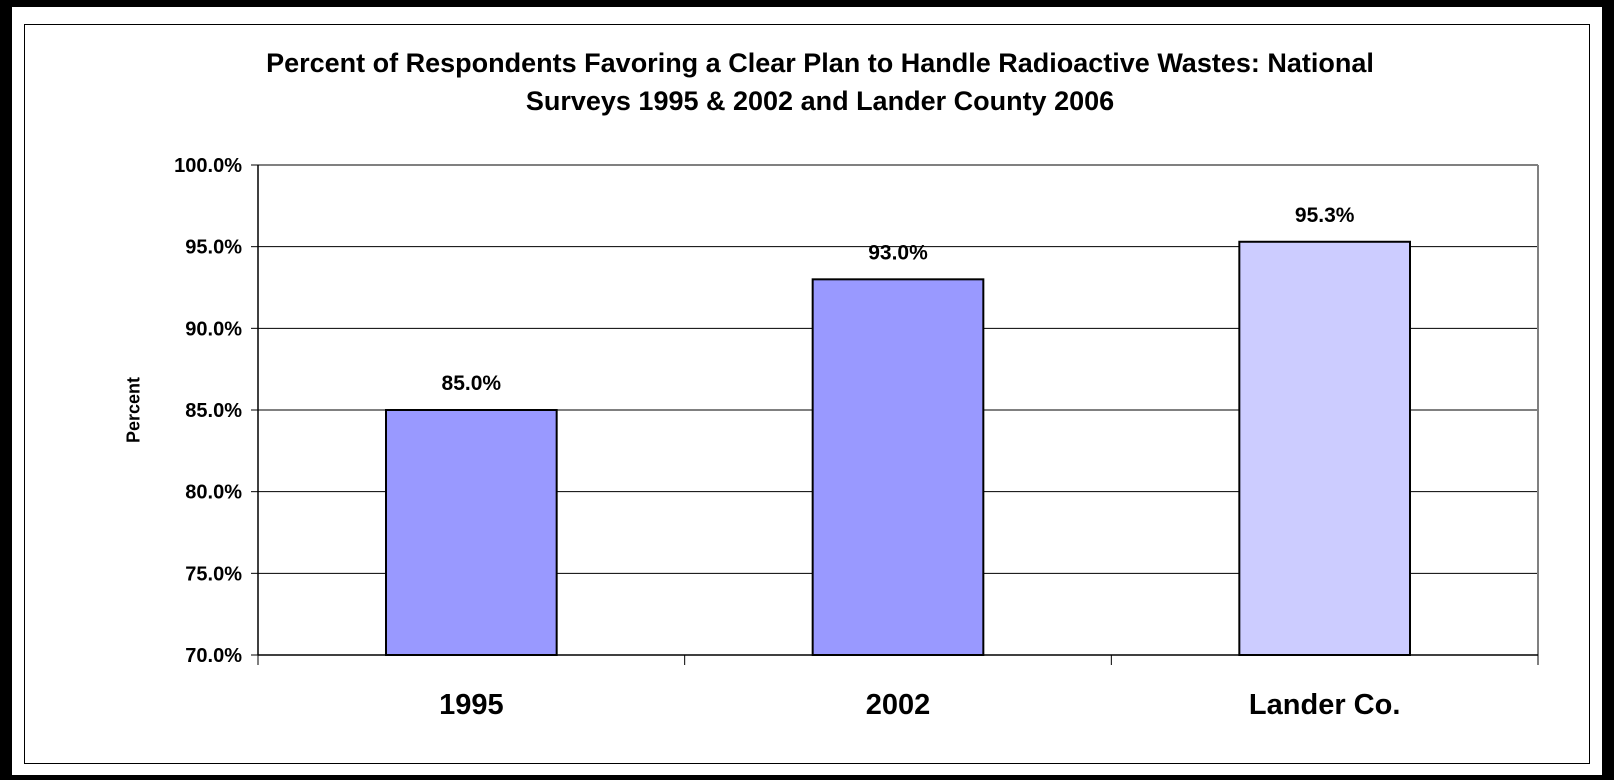 The image size is (1614, 780). I want to click on y-tick-label: 95.0%, so click(213, 248).